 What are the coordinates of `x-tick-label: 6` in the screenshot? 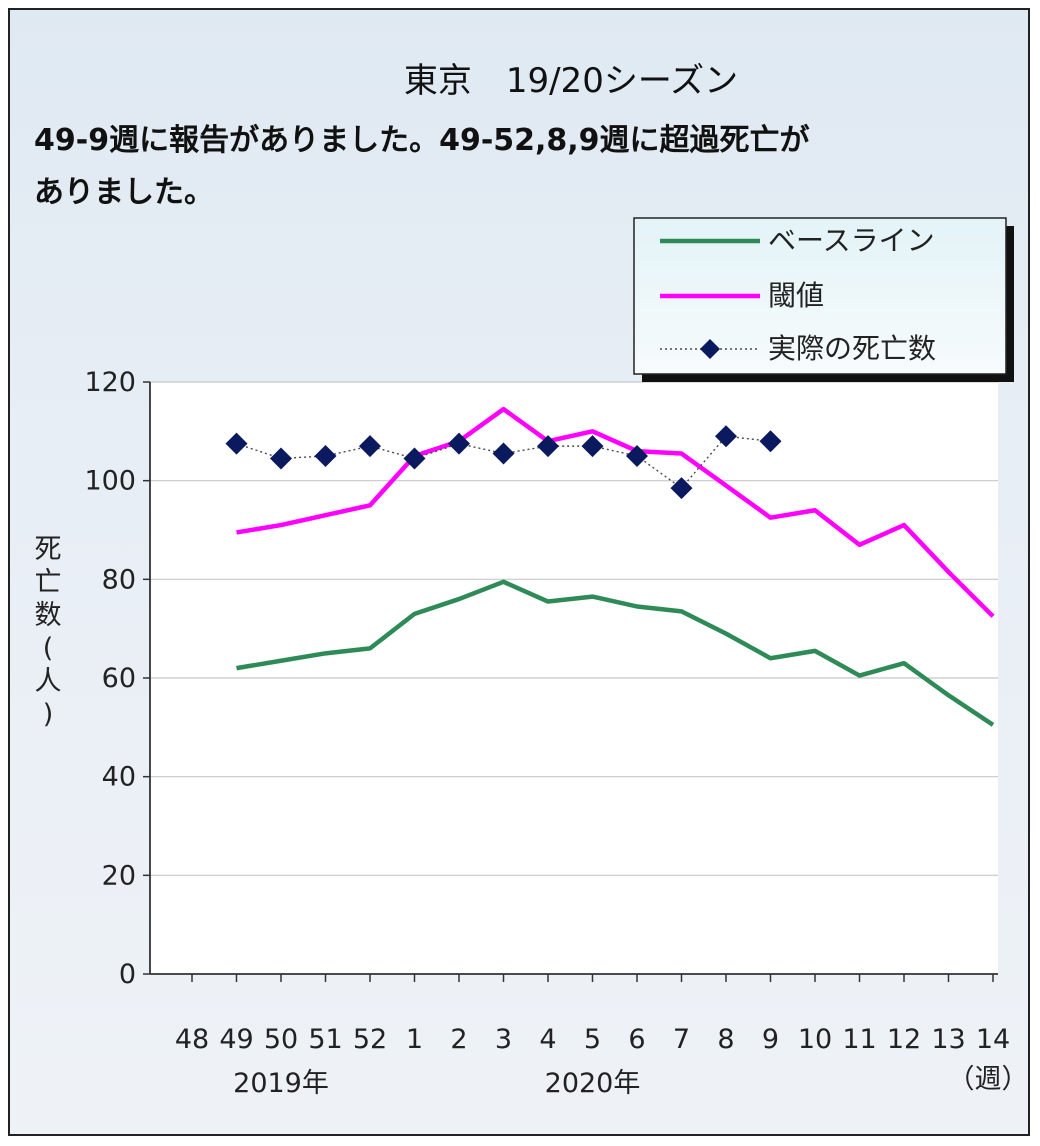 It's located at (636, 1039).